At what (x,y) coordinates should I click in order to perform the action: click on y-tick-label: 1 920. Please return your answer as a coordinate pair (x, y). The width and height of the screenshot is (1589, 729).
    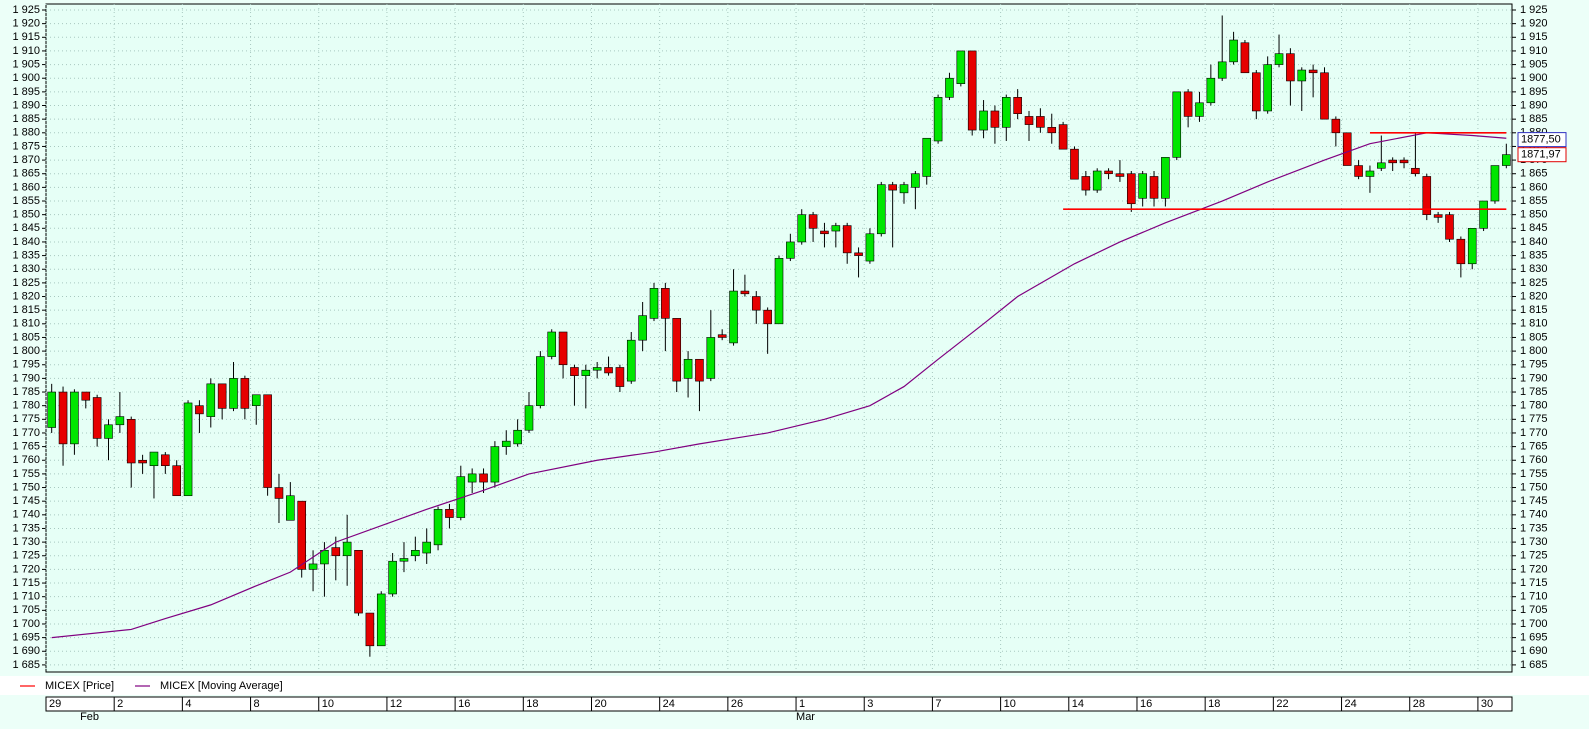
    Looking at the image, I should click on (26, 24).